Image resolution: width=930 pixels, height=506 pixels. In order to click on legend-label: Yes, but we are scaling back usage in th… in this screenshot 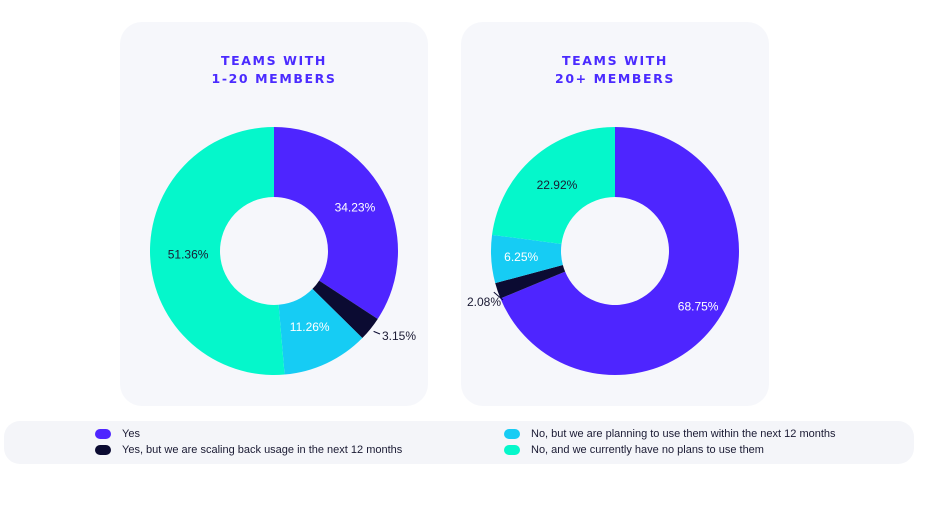, I will do `click(262, 450)`.